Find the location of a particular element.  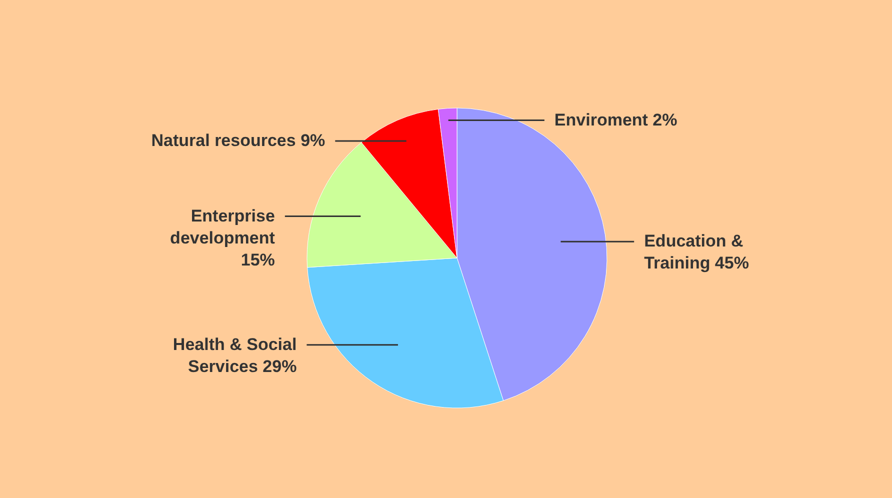

slice-label: Health & Social Services 29% is located at coordinates (234, 355).